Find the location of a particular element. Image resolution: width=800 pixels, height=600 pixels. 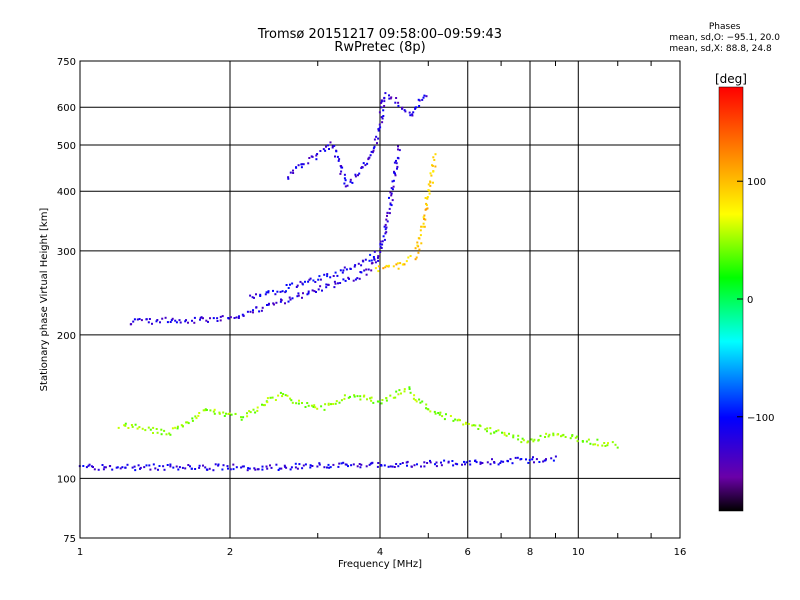

colorbar-unit-label: [deg] is located at coordinates (731, 79).